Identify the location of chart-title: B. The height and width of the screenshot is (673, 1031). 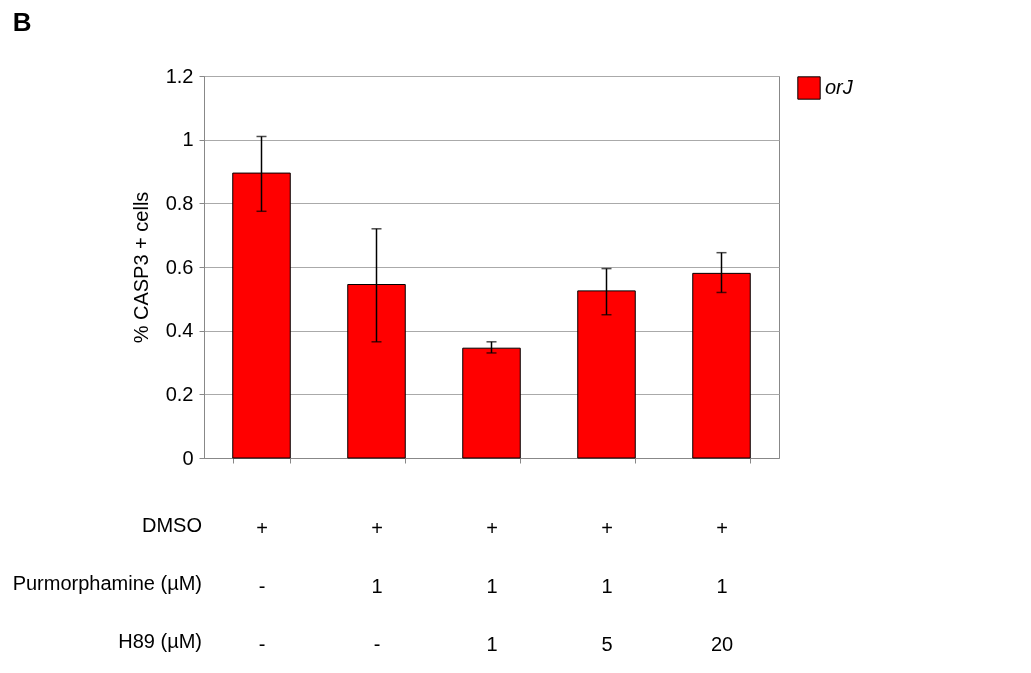
(22, 22).